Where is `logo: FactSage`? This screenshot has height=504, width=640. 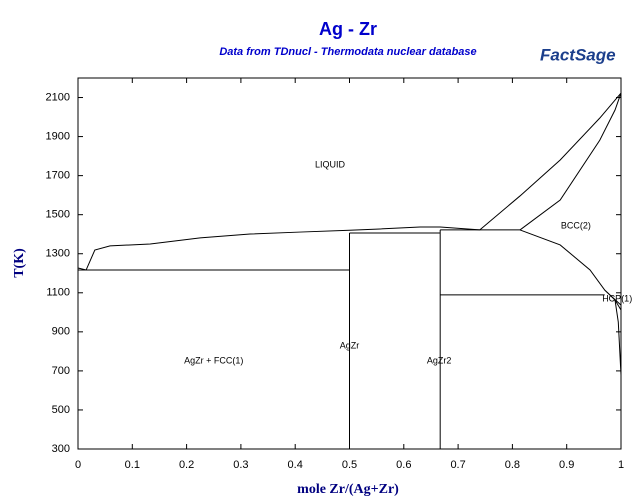
logo: FactSage is located at coordinates (578, 54).